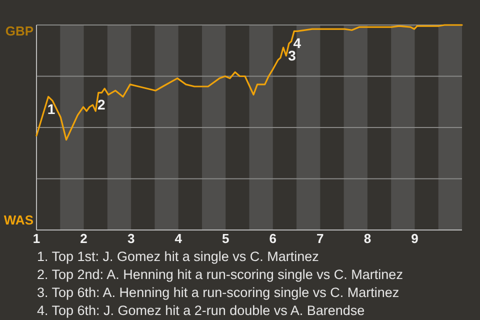 This screenshot has height=320, width=480. What do you see at coordinates (102, 104) in the screenshot?
I see `annotation: 2` at bounding box center [102, 104].